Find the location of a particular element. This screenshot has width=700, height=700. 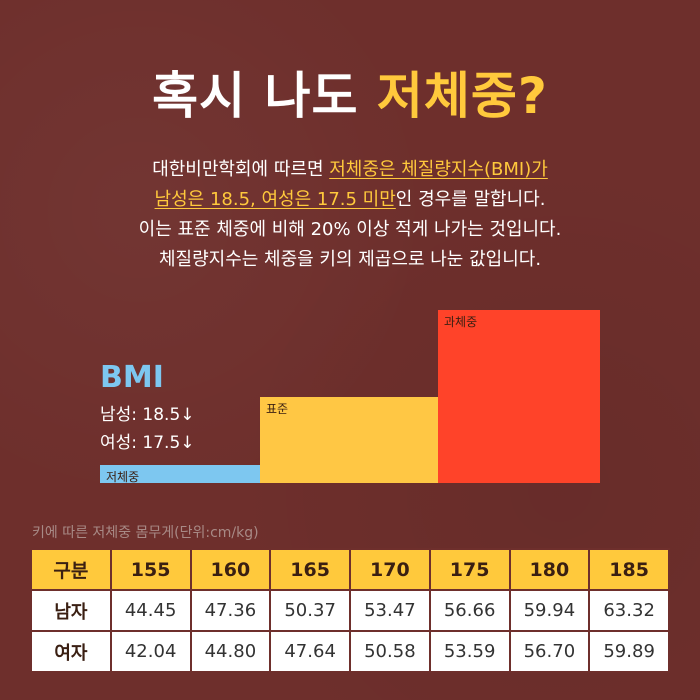

desc-line-1: 대한비만학회에 따르면 저체중은 체질량지수(BMI)가 is located at coordinates (350, 170).